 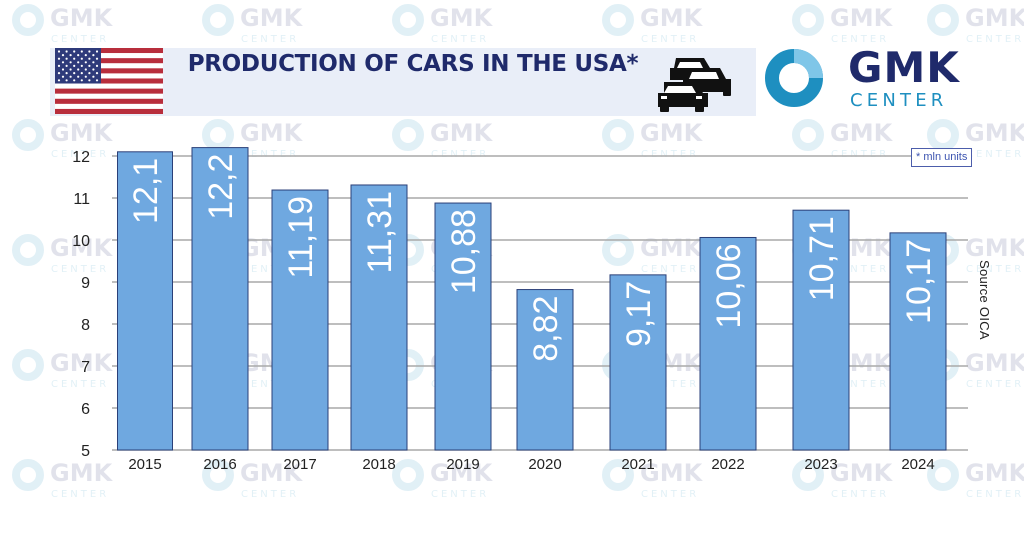 What do you see at coordinates (794, 80) in the screenshot?
I see `gmk-logo-icon` at bounding box center [794, 80].